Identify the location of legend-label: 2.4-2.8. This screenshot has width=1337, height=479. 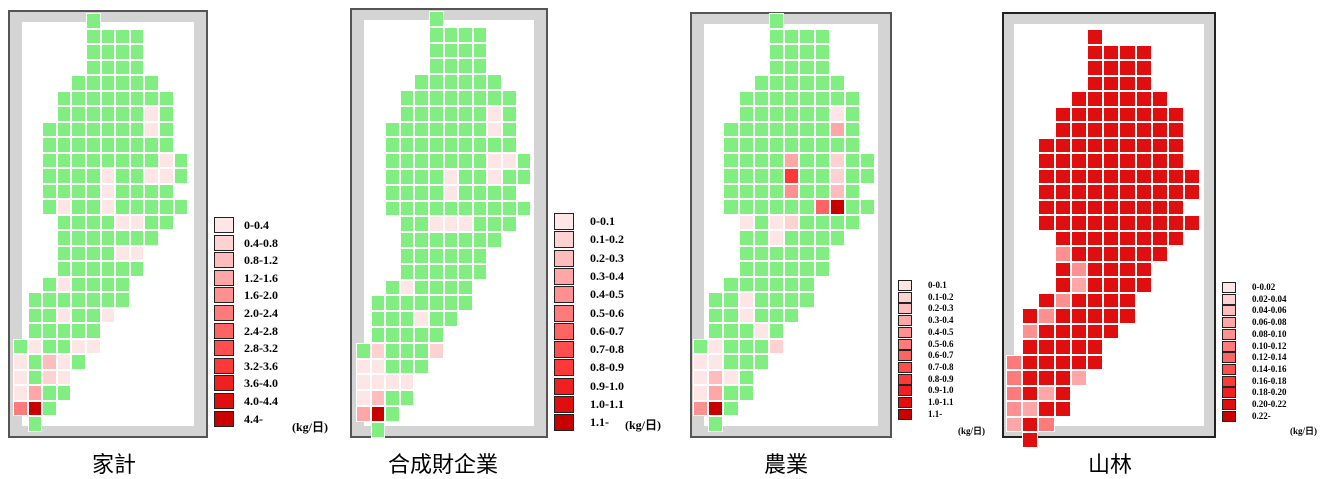
(261, 330).